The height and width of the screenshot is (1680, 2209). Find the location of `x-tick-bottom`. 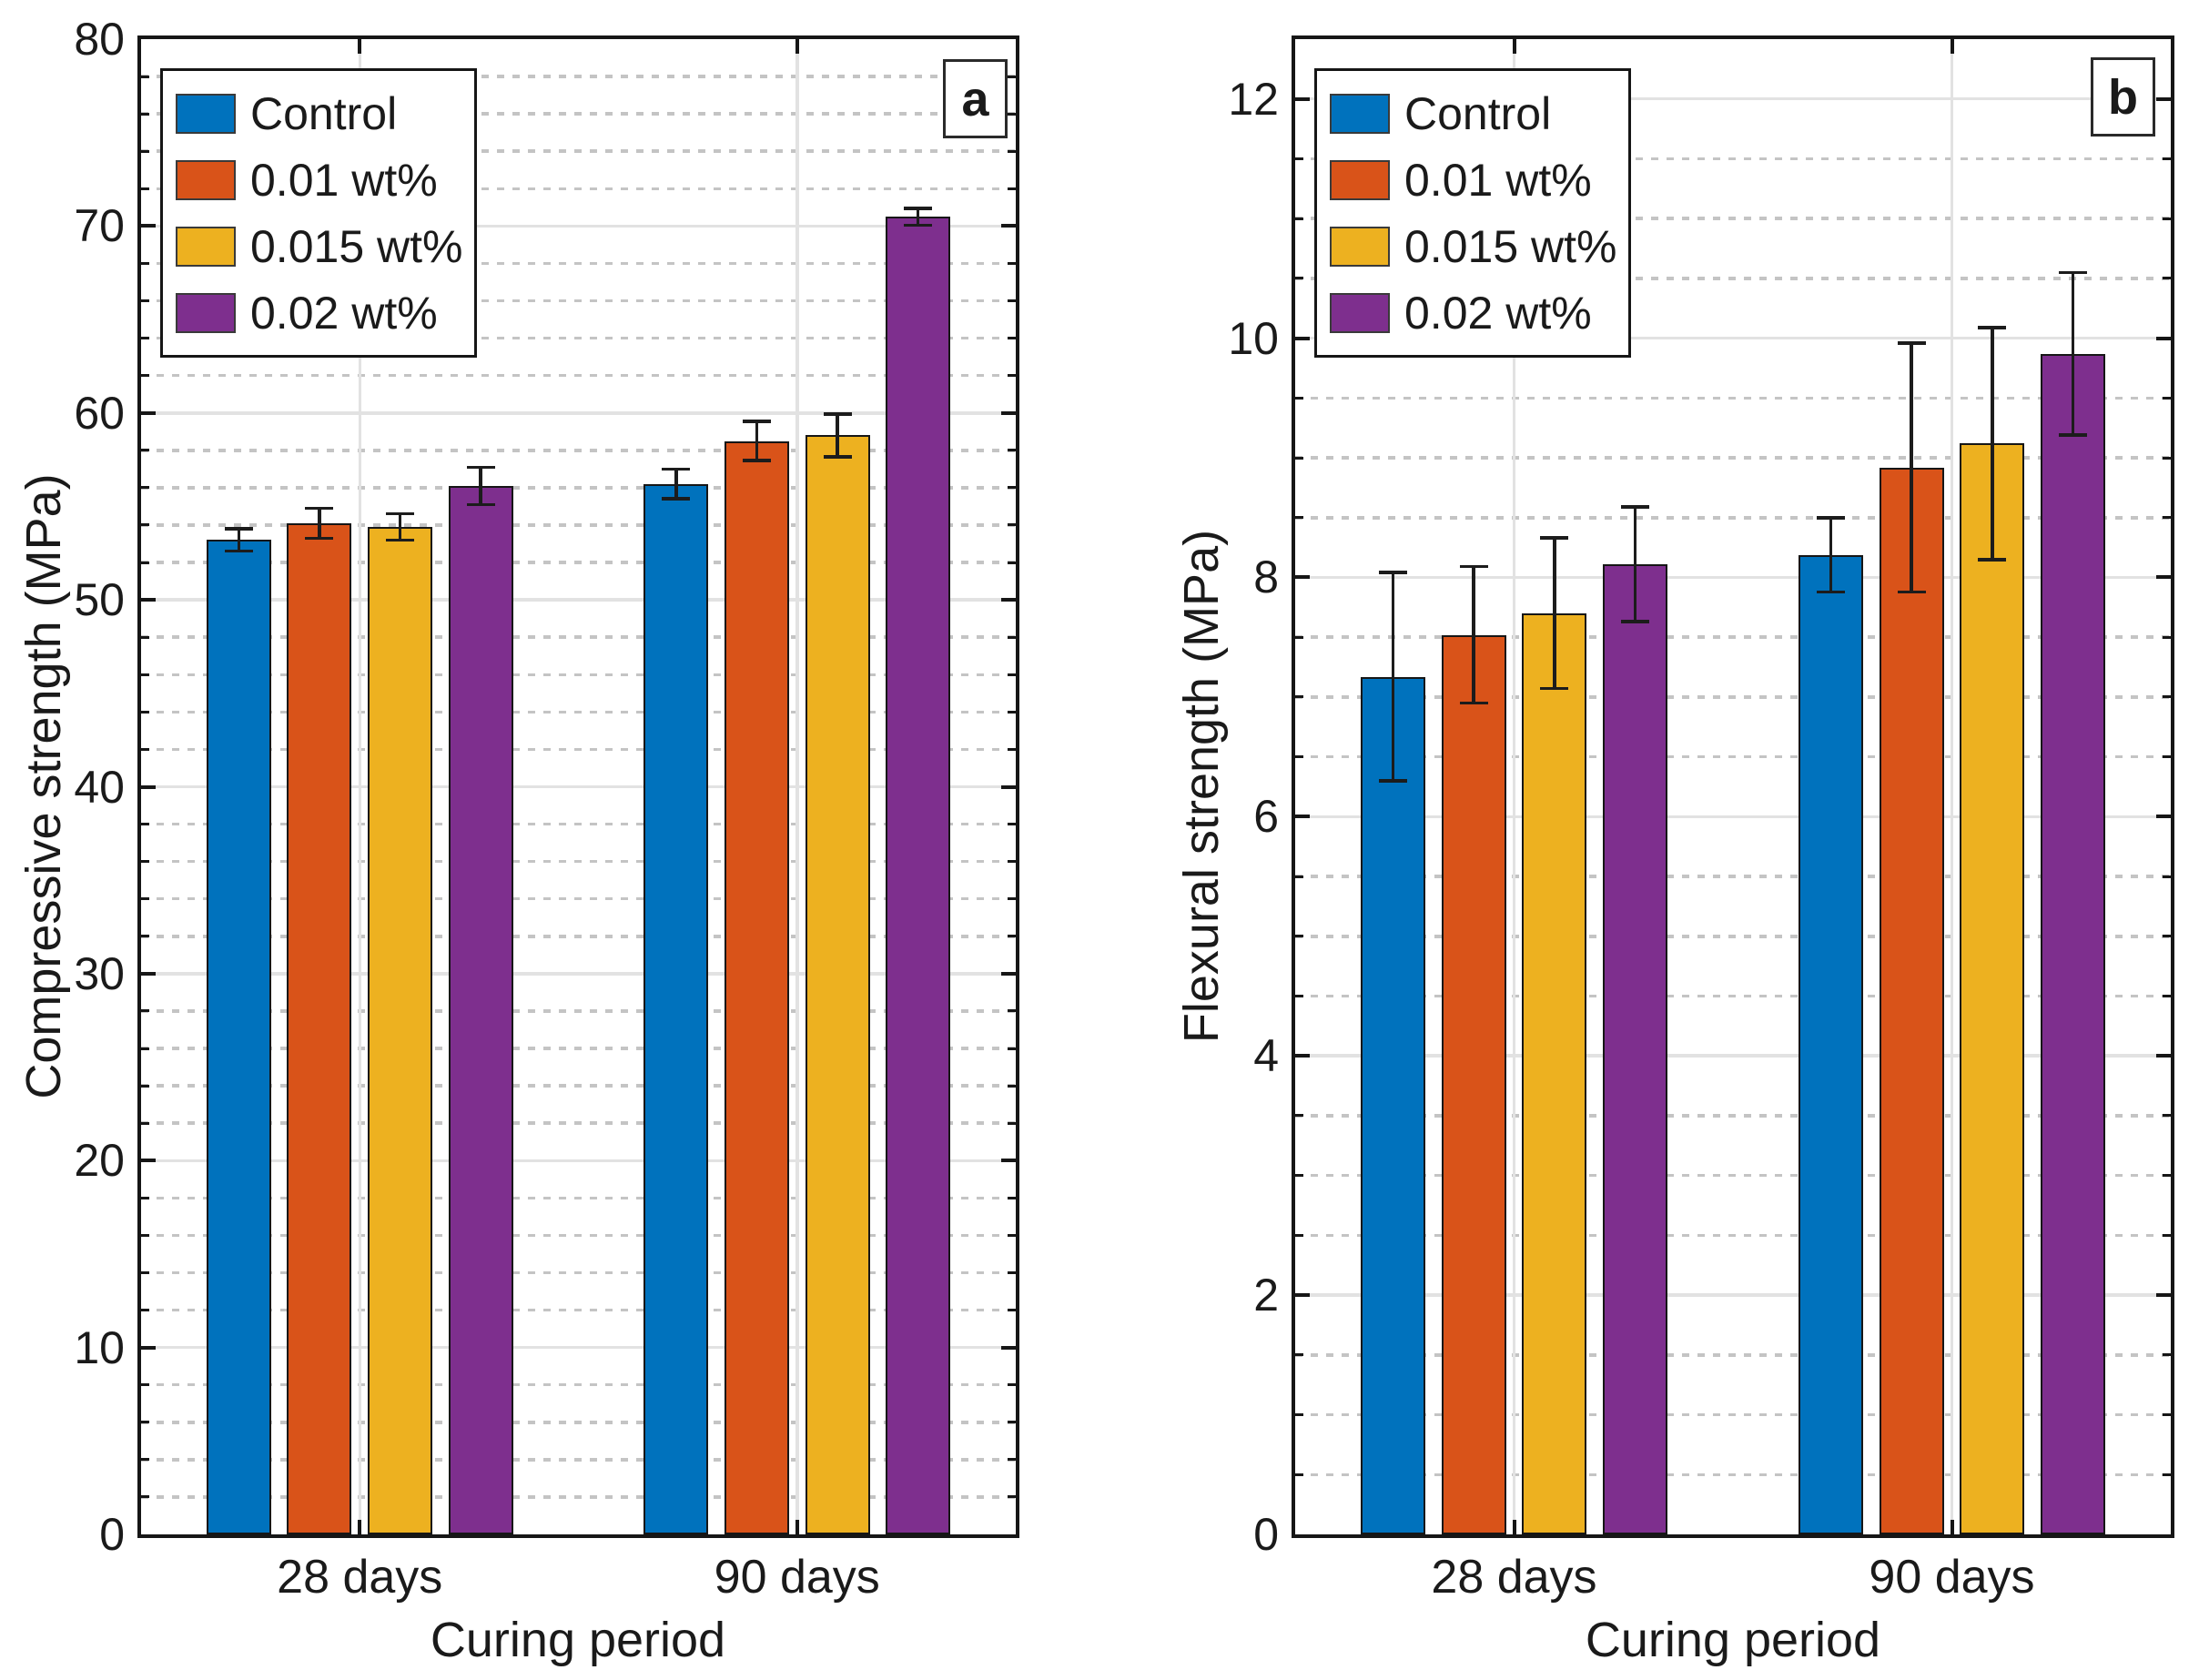

x-tick-bottom is located at coordinates (1952, 1527).